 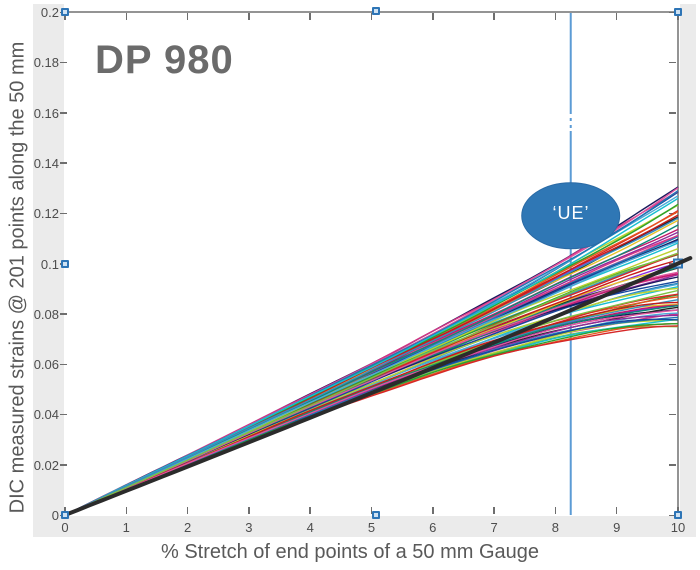 What do you see at coordinates (46, 163) in the screenshot?
I see `y-tick-label: 0.14` at bounding box center [46, 163].